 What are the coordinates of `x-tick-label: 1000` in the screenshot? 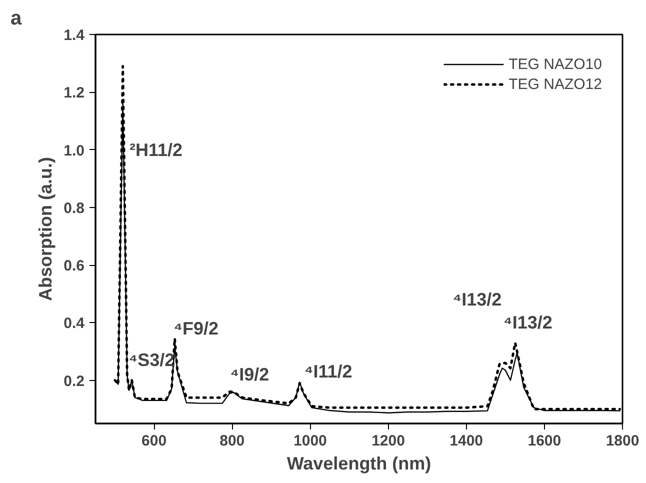 It's located at (310, 441).